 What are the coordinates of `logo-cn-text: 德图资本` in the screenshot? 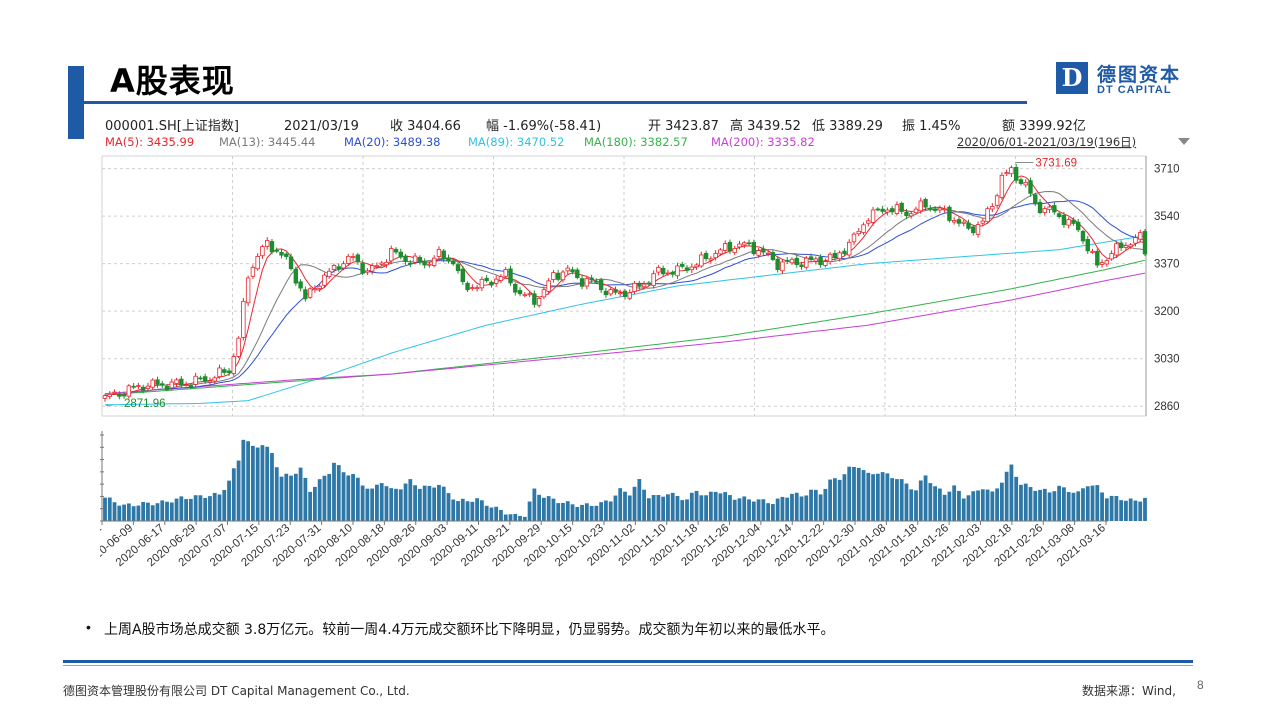 It's located at (1139, 75).